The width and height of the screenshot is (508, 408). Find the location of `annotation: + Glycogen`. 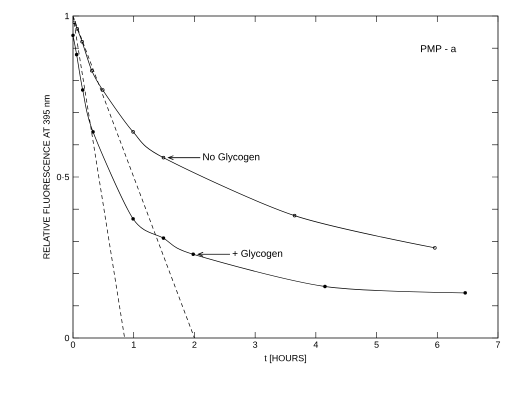

annotation: + Glycogen is located at coordinates (257, 254).